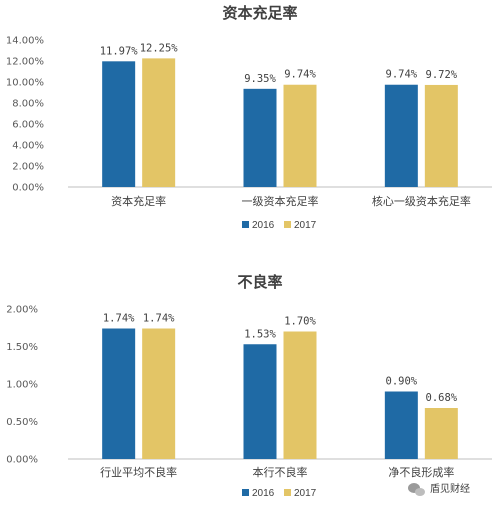 This screenshot has height=509, width=498. What do you see at coordinates (450, 488) in the screenshot?
I see `watermark-text: 盾见财经` at bounding box center [450, 488].